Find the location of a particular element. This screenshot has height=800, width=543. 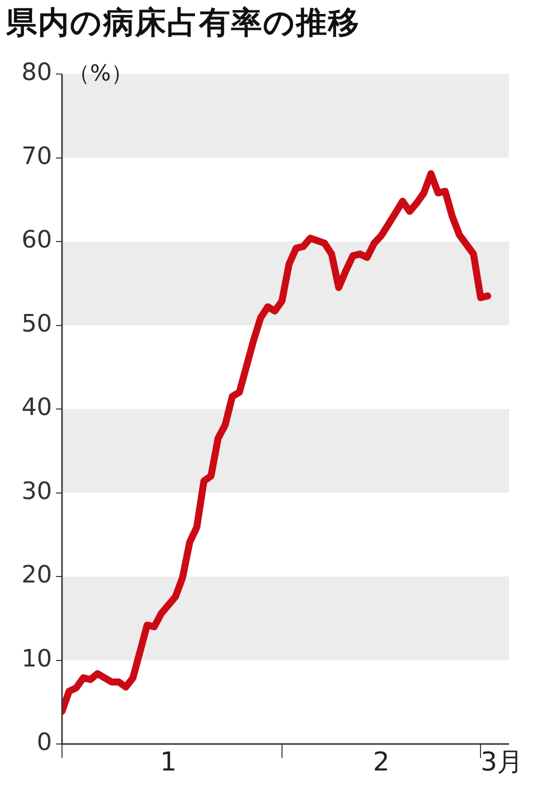

x-tick-label: 3月 is located at coordinates (502, 762).